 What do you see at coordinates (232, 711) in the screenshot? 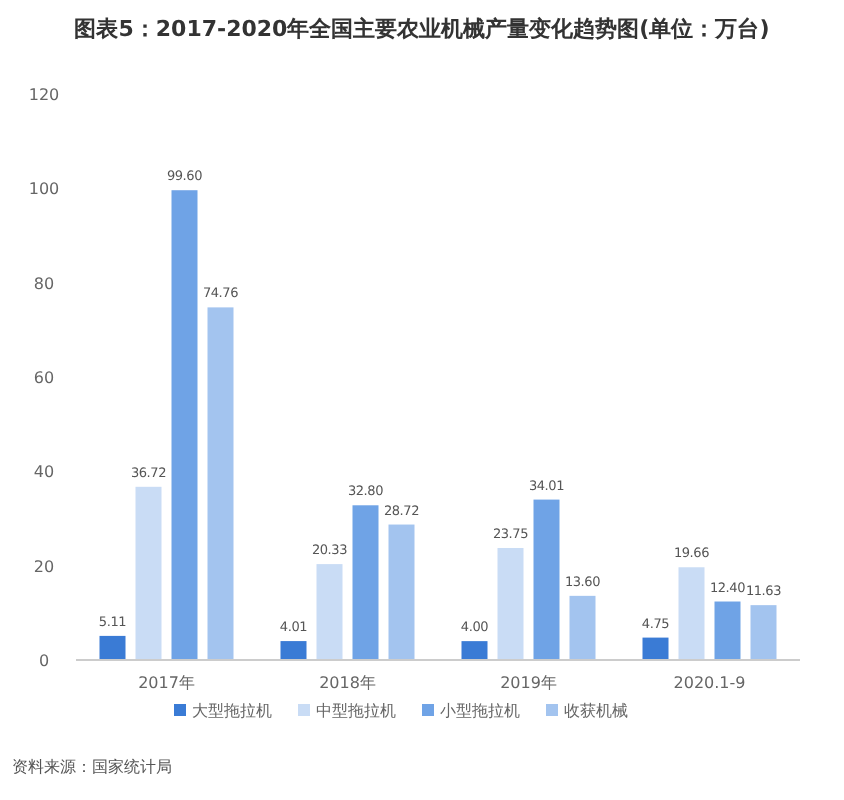
I see `legend-label: 大型拖拉机` at bounding box center [232, 711].